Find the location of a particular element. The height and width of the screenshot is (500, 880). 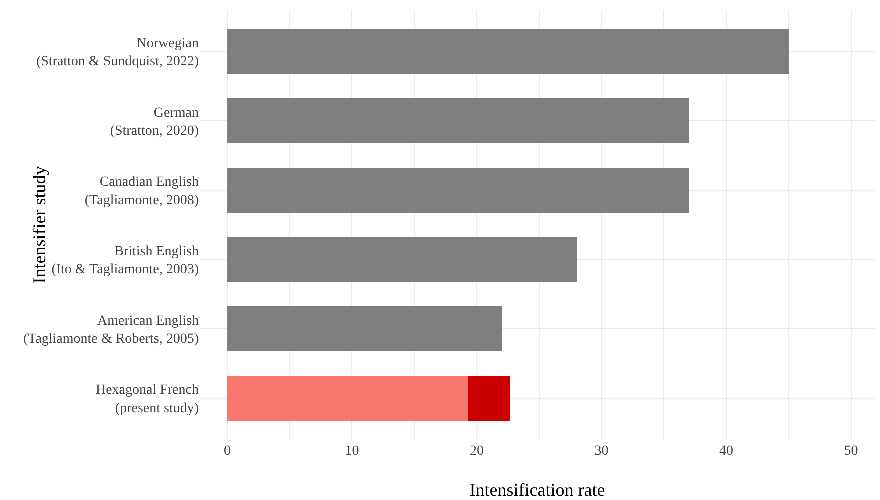

x-axis-title: Intensification rate is located at coordinates (538, 490).